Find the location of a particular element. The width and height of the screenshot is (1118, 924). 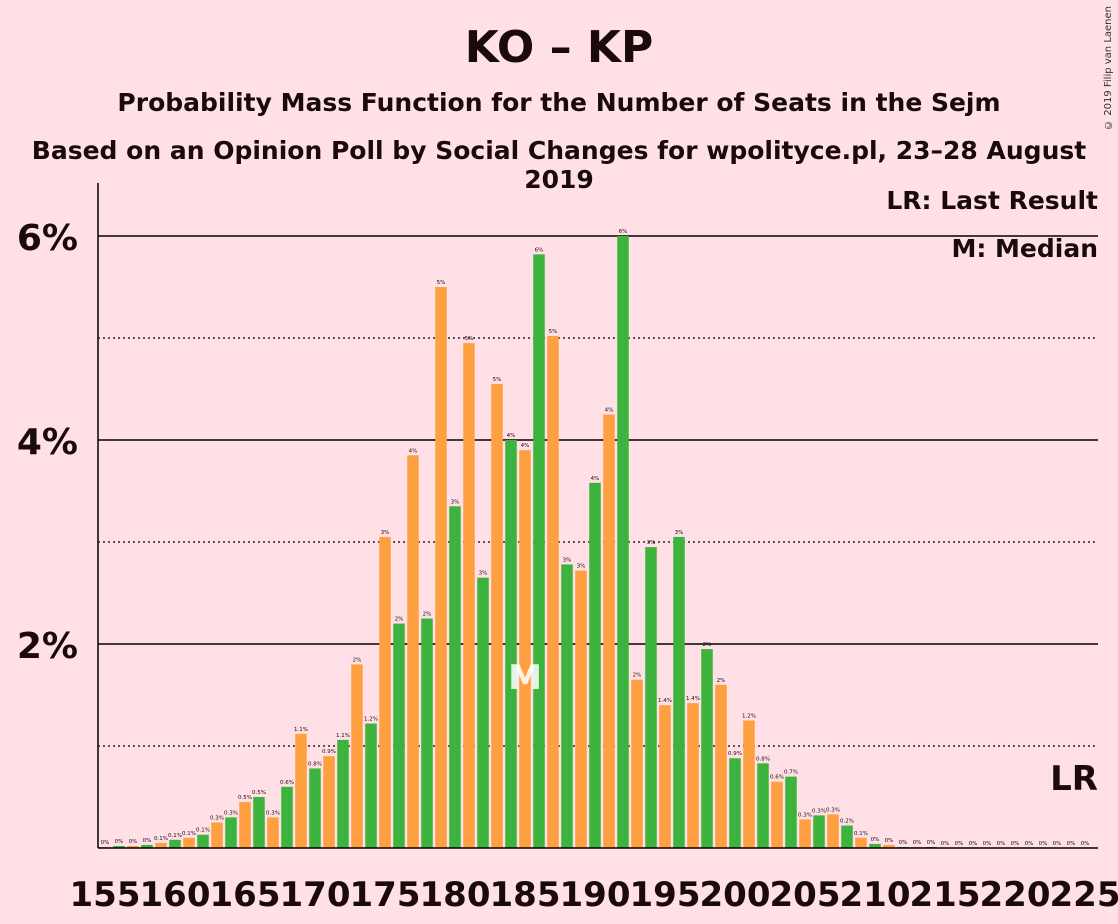

bar-label-178: 2% is located at coordinates (427, 615).